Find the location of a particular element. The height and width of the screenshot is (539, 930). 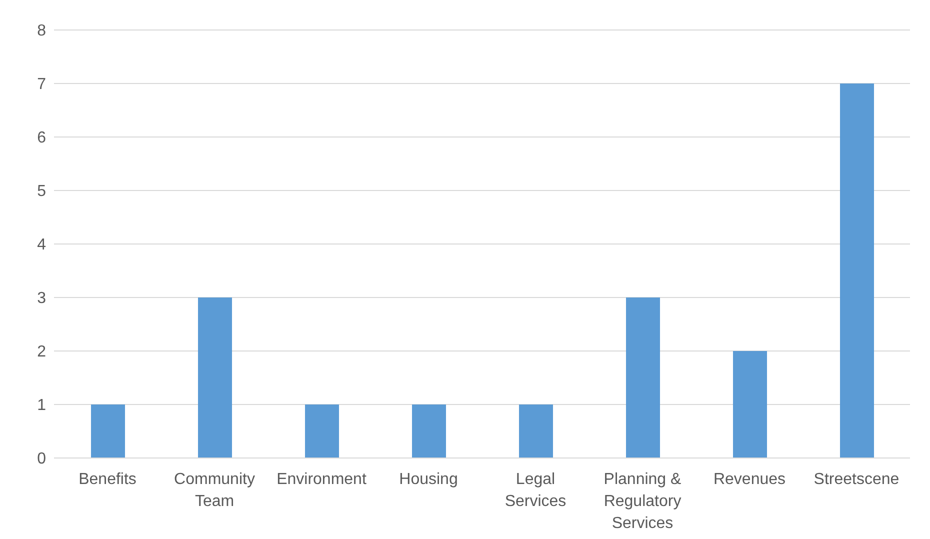

x-tick-label: Community Team is located at coordinates (214, 490).